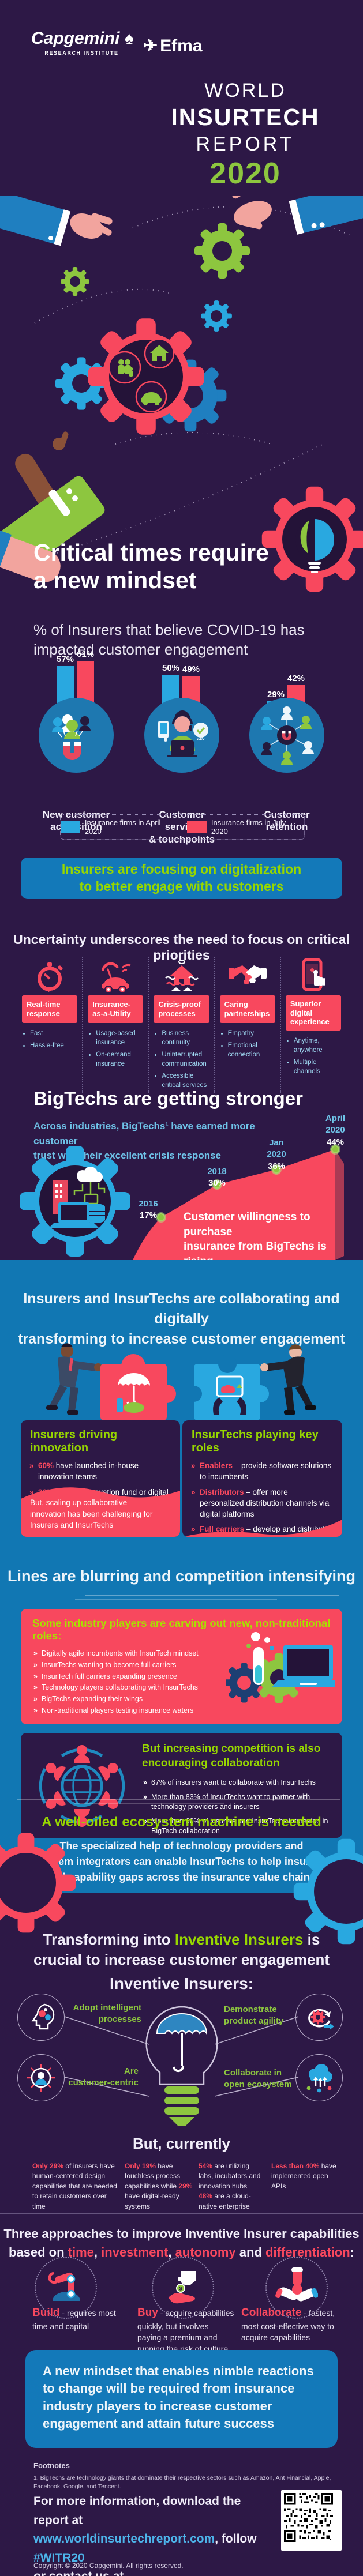  I want to click on car-icon, so click(151, 397).